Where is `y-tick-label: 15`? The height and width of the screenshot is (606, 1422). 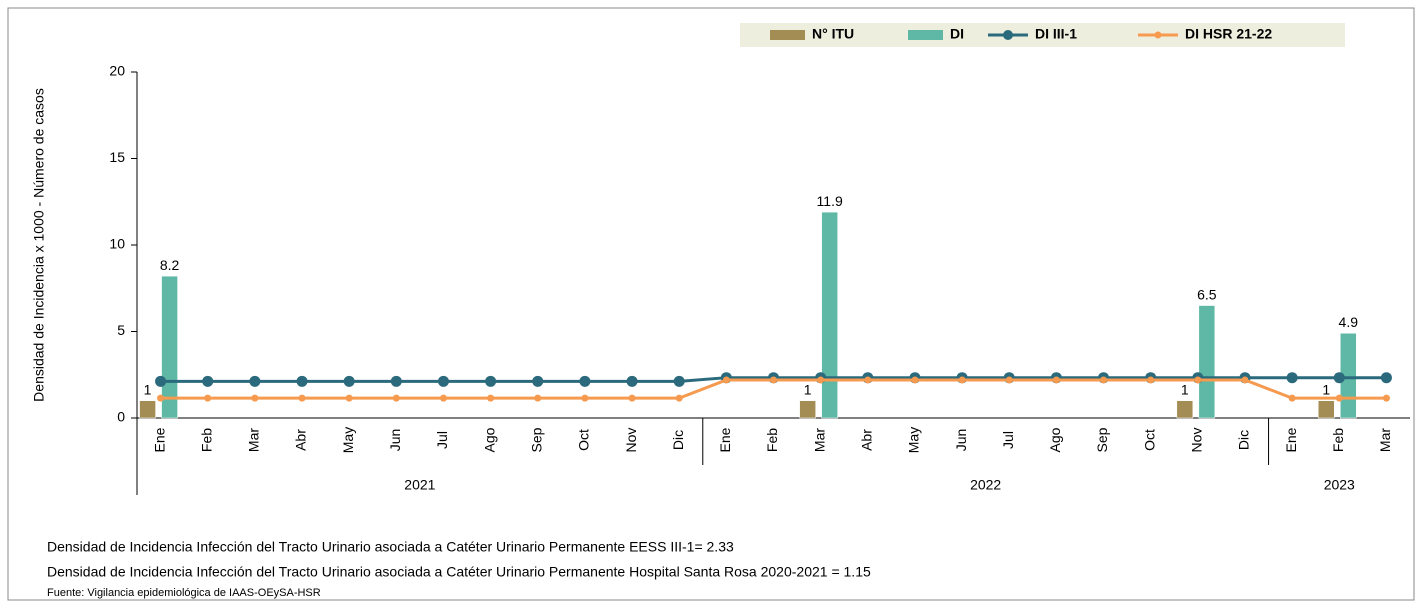 y-tick-label: 15 is located at coordinates (117, 157).